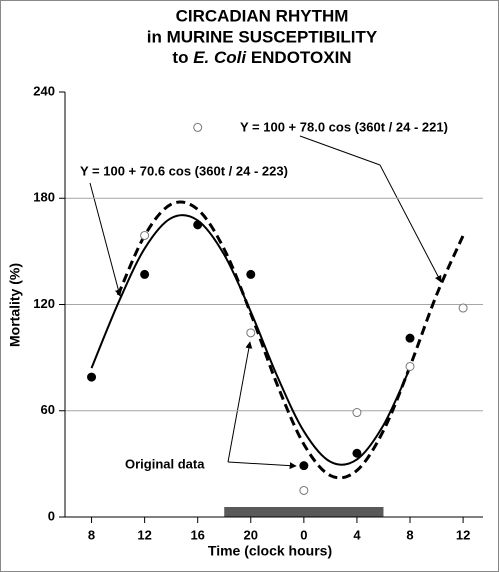  Describe the element at coordinates (44, 197) in the screenshot. I see `y-tick-label: 180` at that location.